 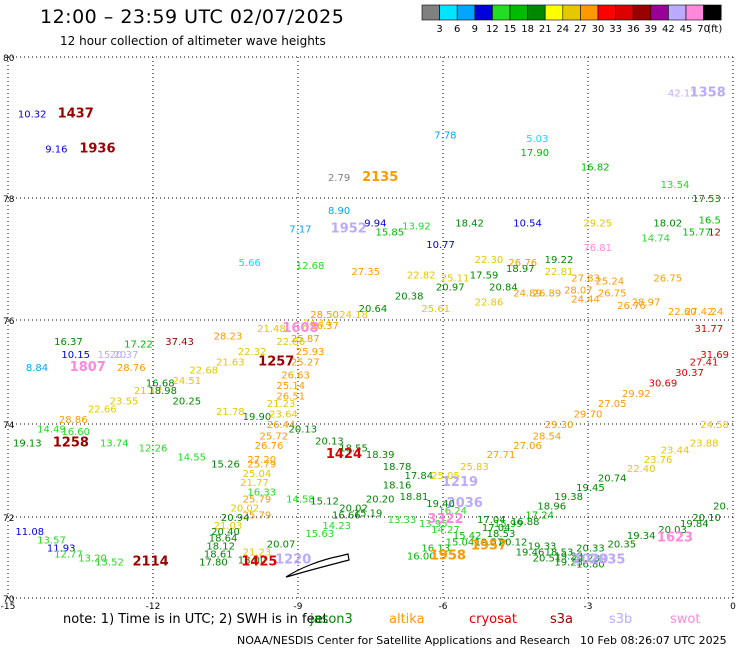 I want to click on wave-height-label: 21.03, so click(x=228, y=526).